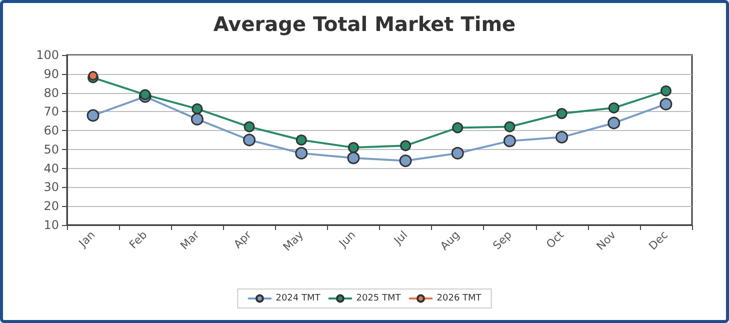  Describe the element at coordinates (606, 240) in the screenshot. I see `x-tick-label: Nov` at that location.